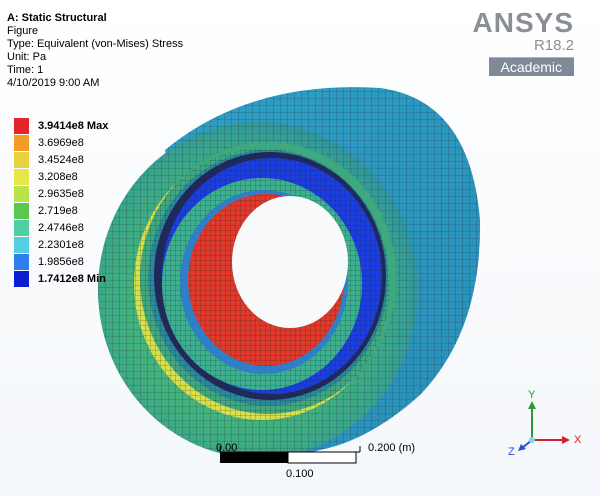 The image size is (600, 496). Describe the element at coordinates (578, 440) in the screenshot. I see `triad-x-label: X` at that location.